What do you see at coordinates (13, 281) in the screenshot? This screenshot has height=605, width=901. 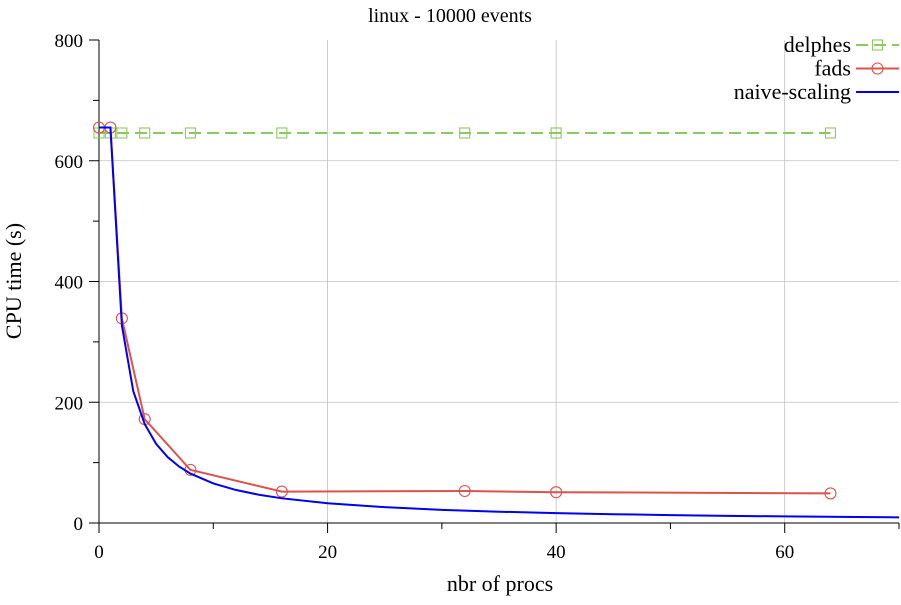 I see `y-axis-label: CPU time (s)` at bounding box center [13, 281].